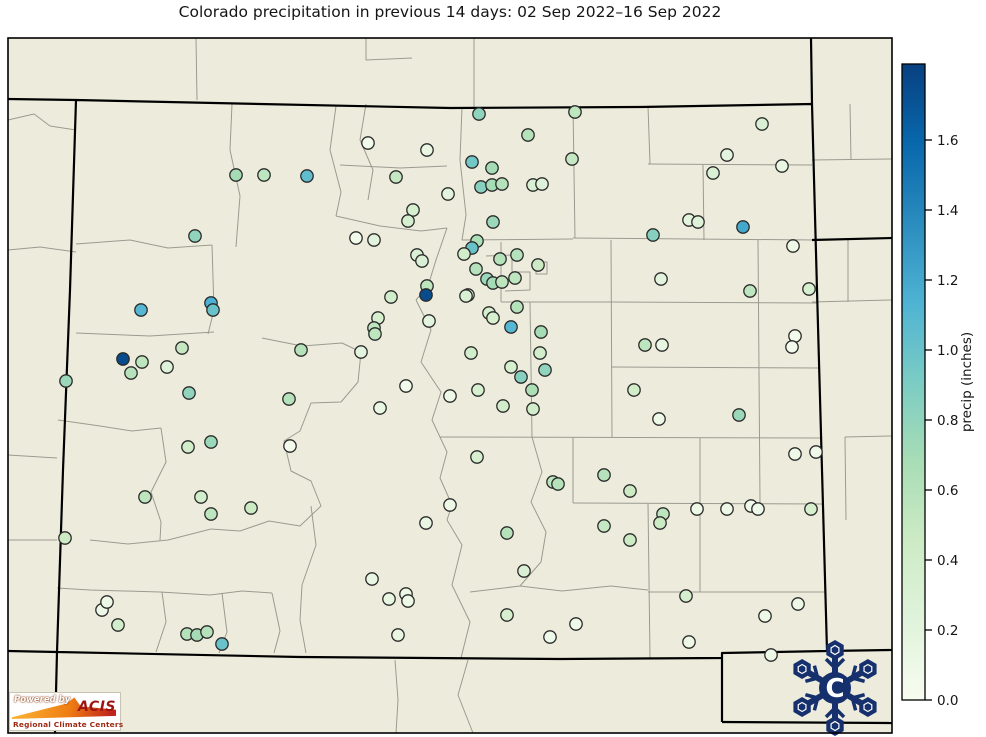 The image size is (986, 737). I want to click on acis-subtitle-text: Regional Climate Centers, so click(68, 724).